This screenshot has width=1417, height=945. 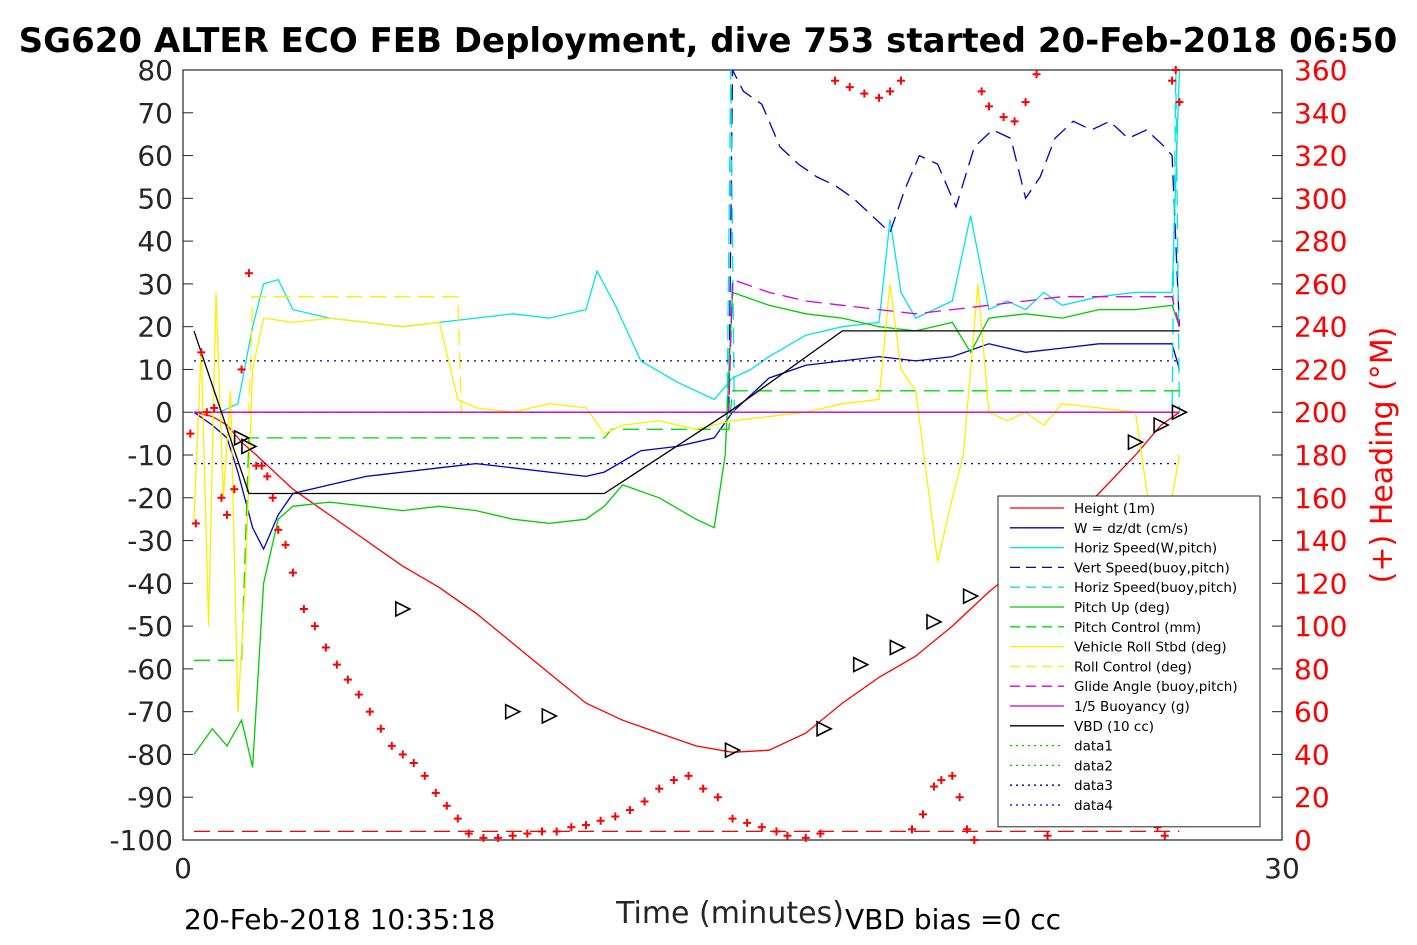 I want to click on y-left-tick-label: -20, so click(x=150, y=498).